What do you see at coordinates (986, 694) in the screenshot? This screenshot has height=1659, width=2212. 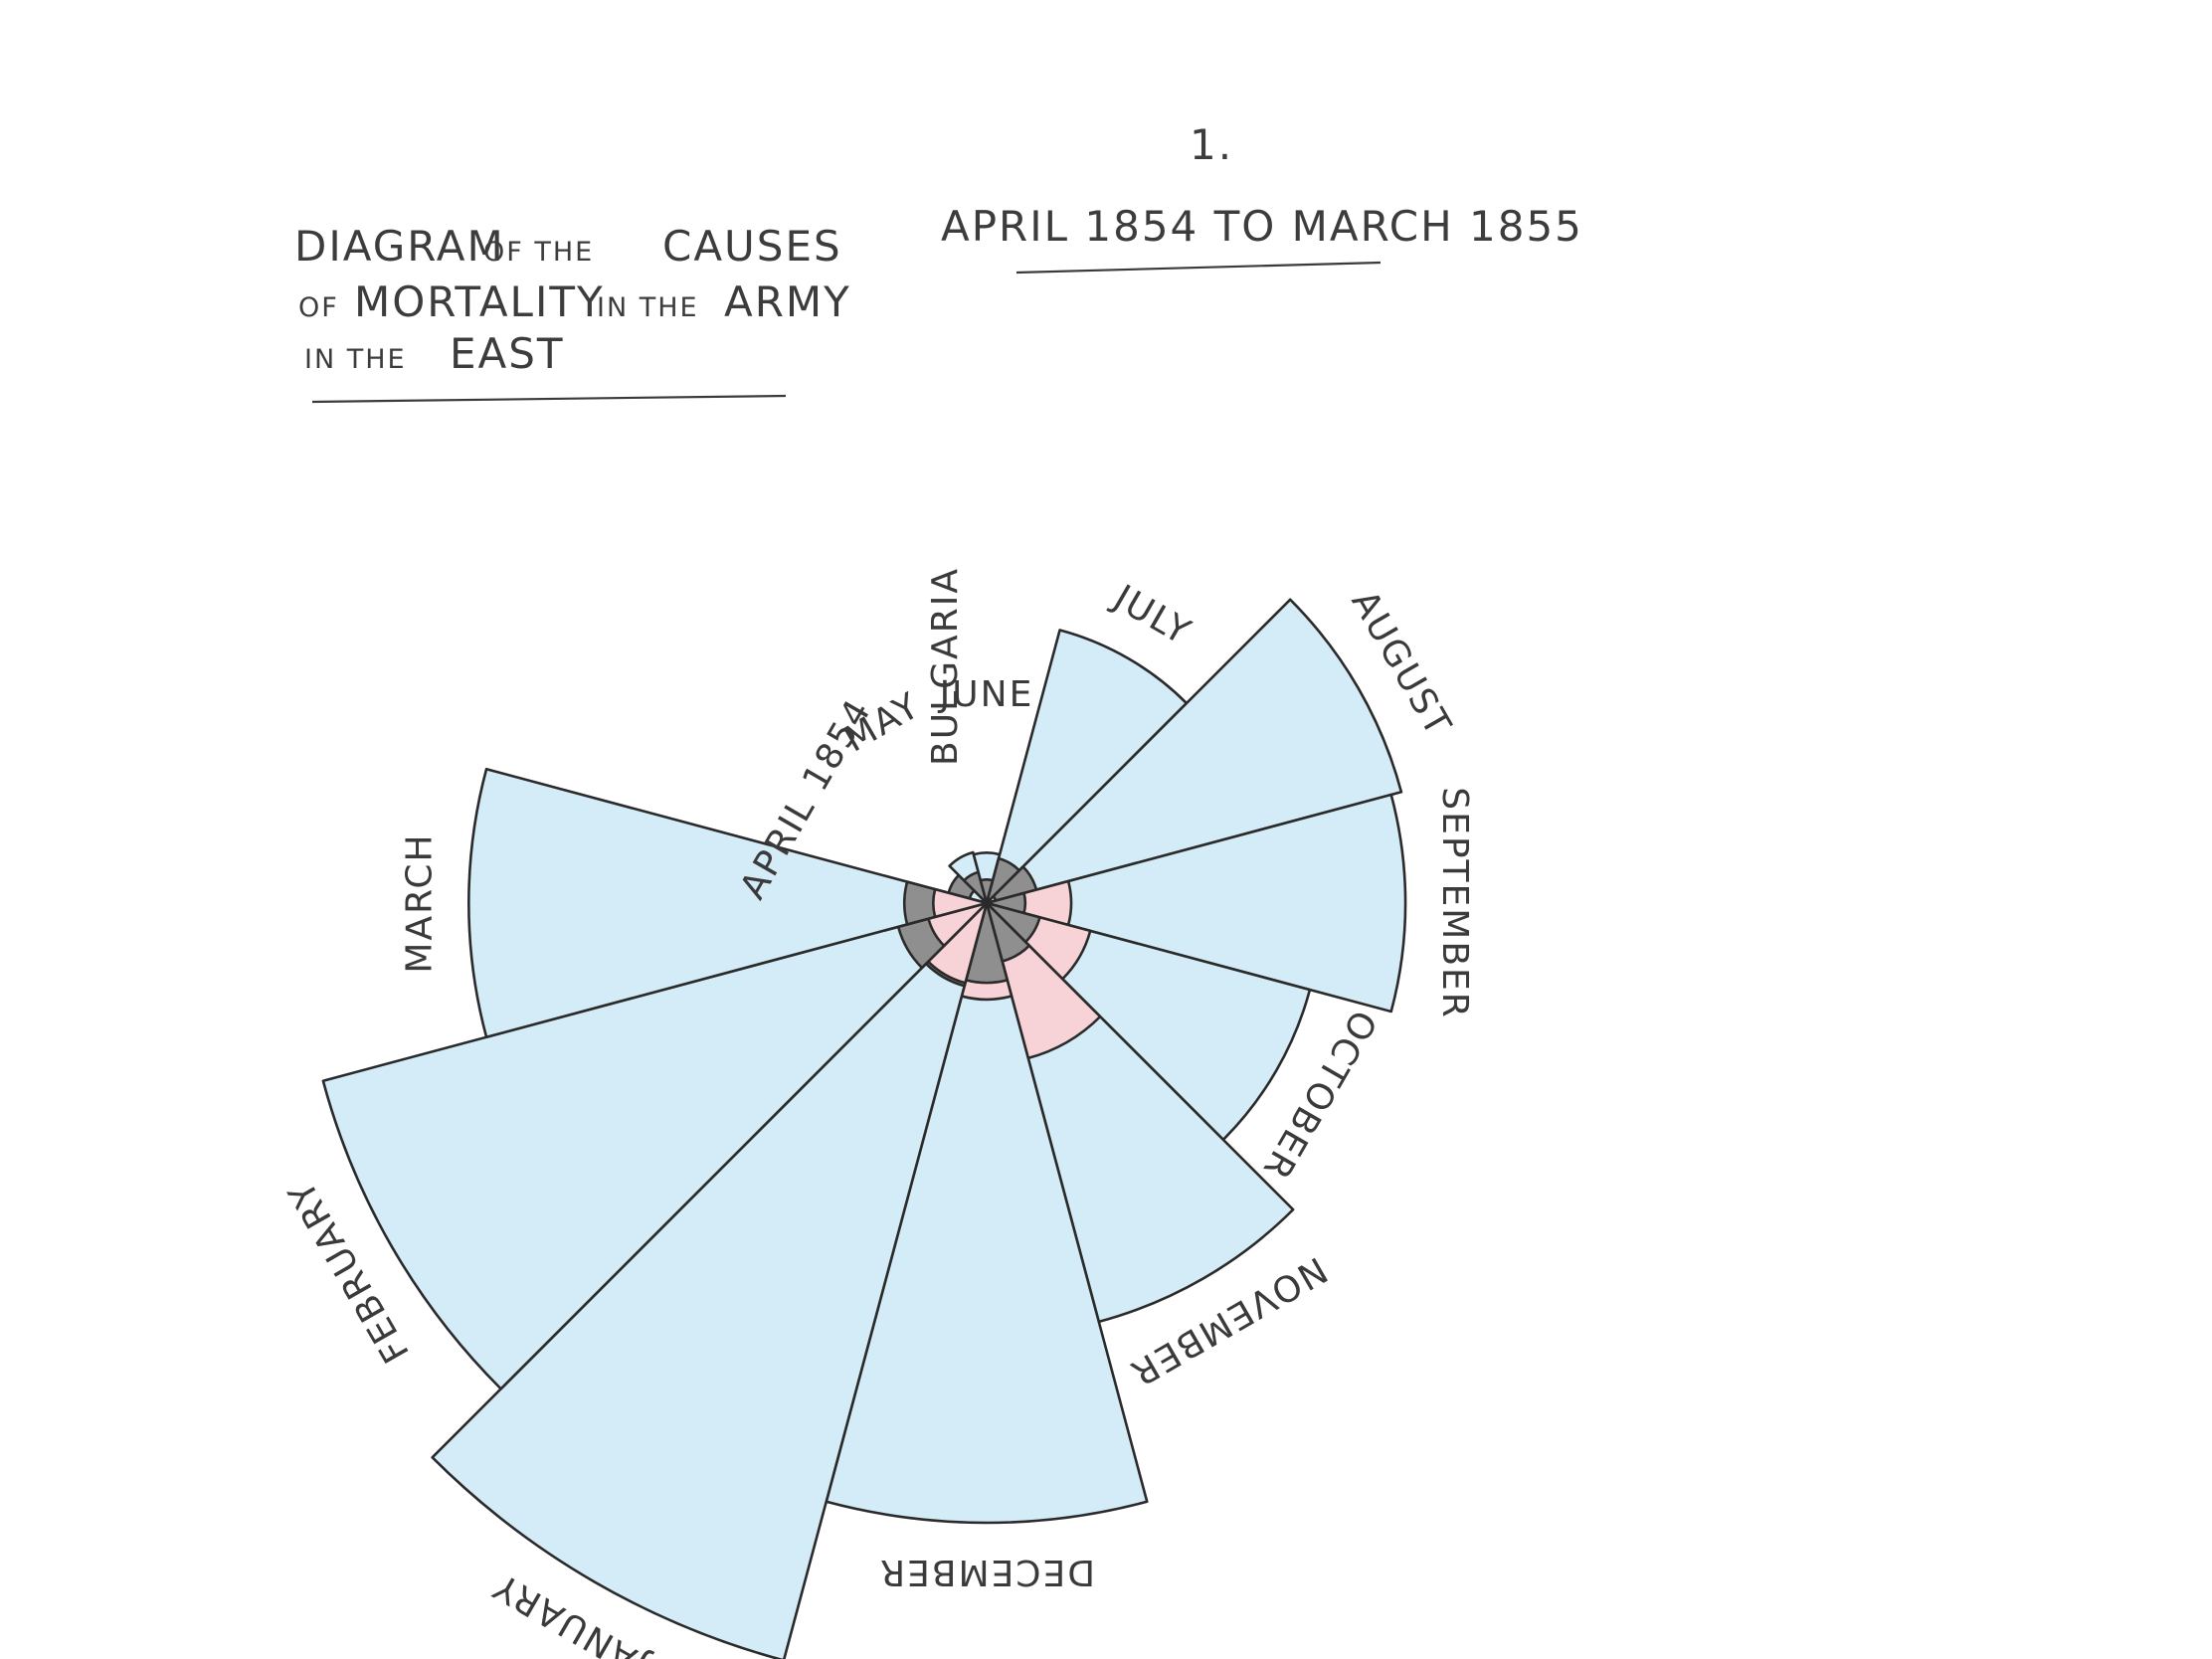 I see `month-label: JUNE` at bounding box center [986, 694].